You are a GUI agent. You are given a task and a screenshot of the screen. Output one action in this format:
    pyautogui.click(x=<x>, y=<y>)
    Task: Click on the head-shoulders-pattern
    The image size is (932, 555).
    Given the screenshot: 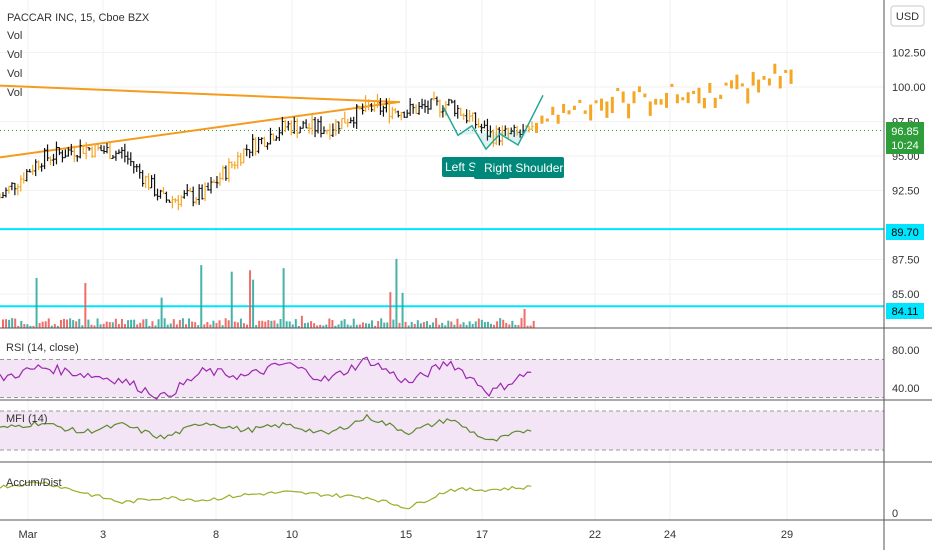 What is the action you would take?
    pyautogui.click(x=493, y=122)
    